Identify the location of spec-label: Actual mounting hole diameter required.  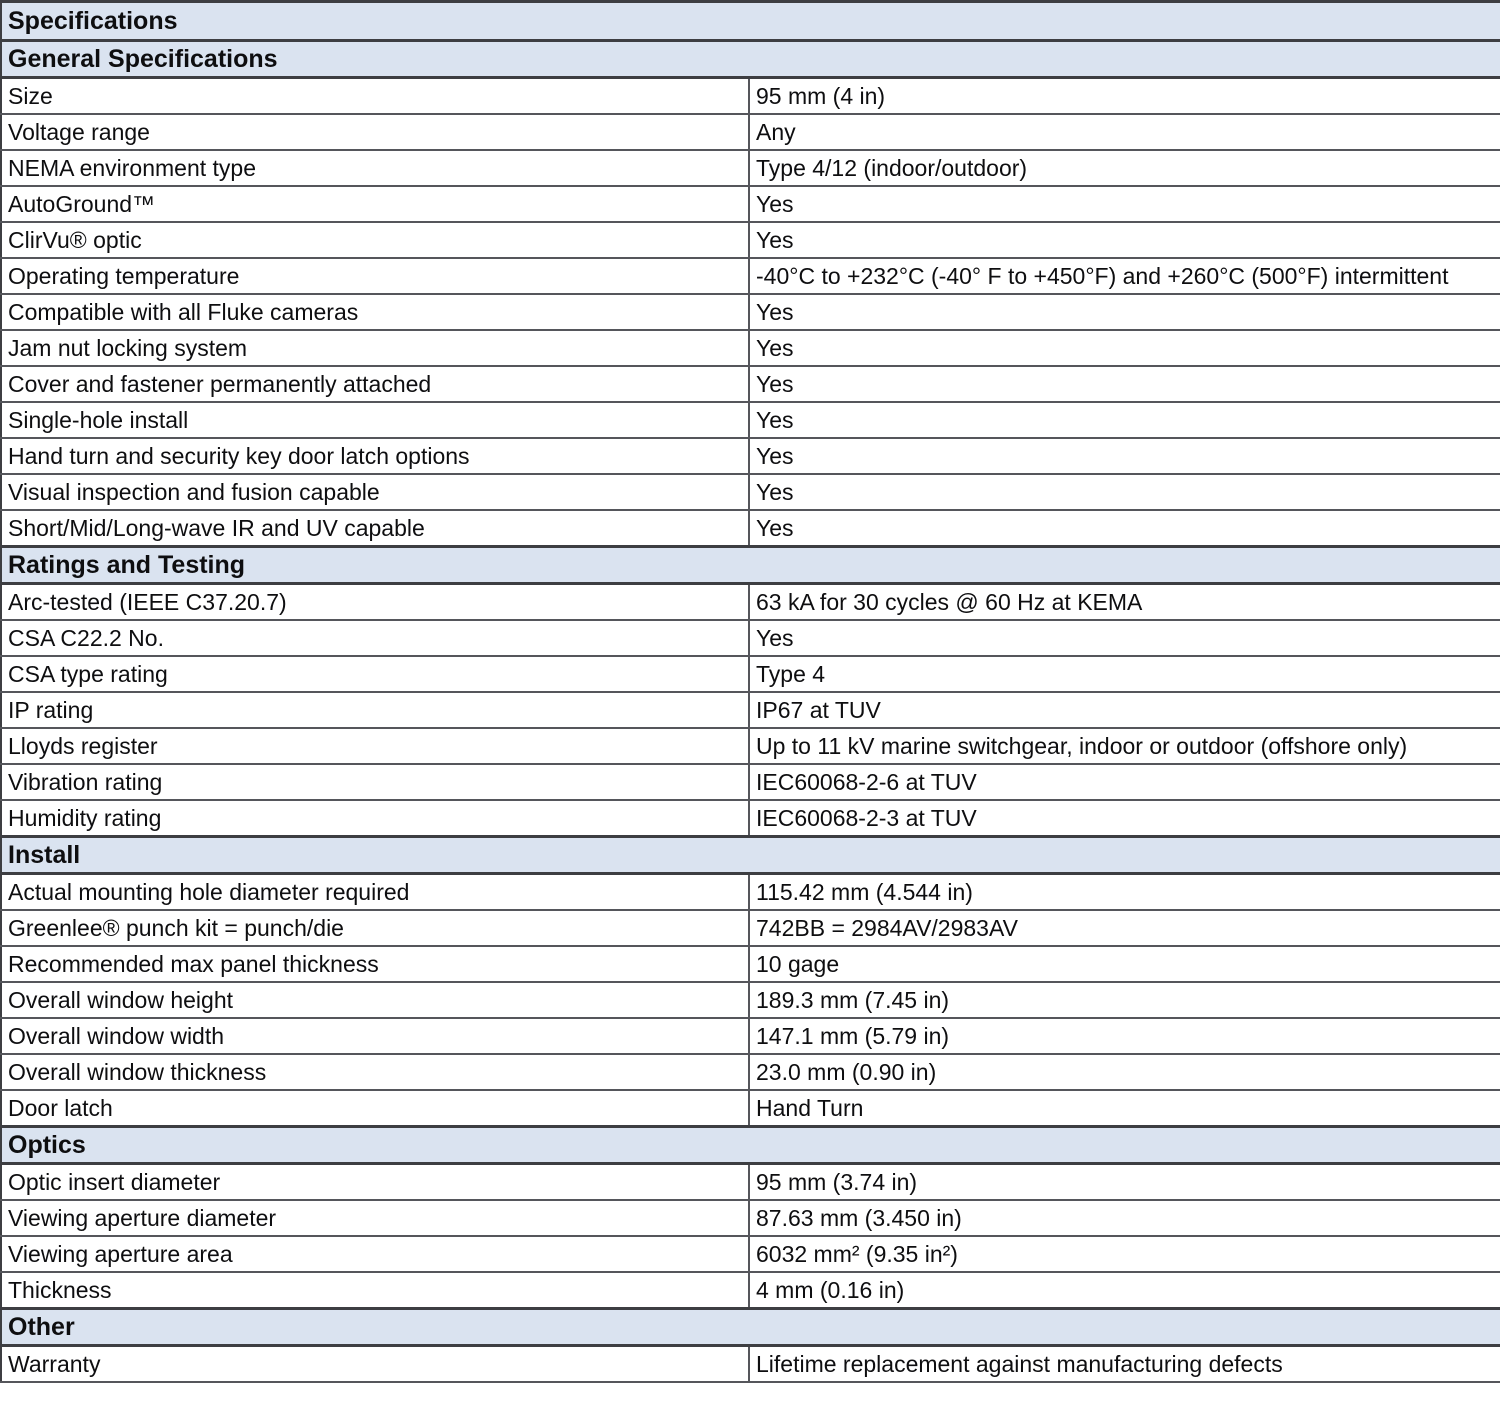
(375, 891).